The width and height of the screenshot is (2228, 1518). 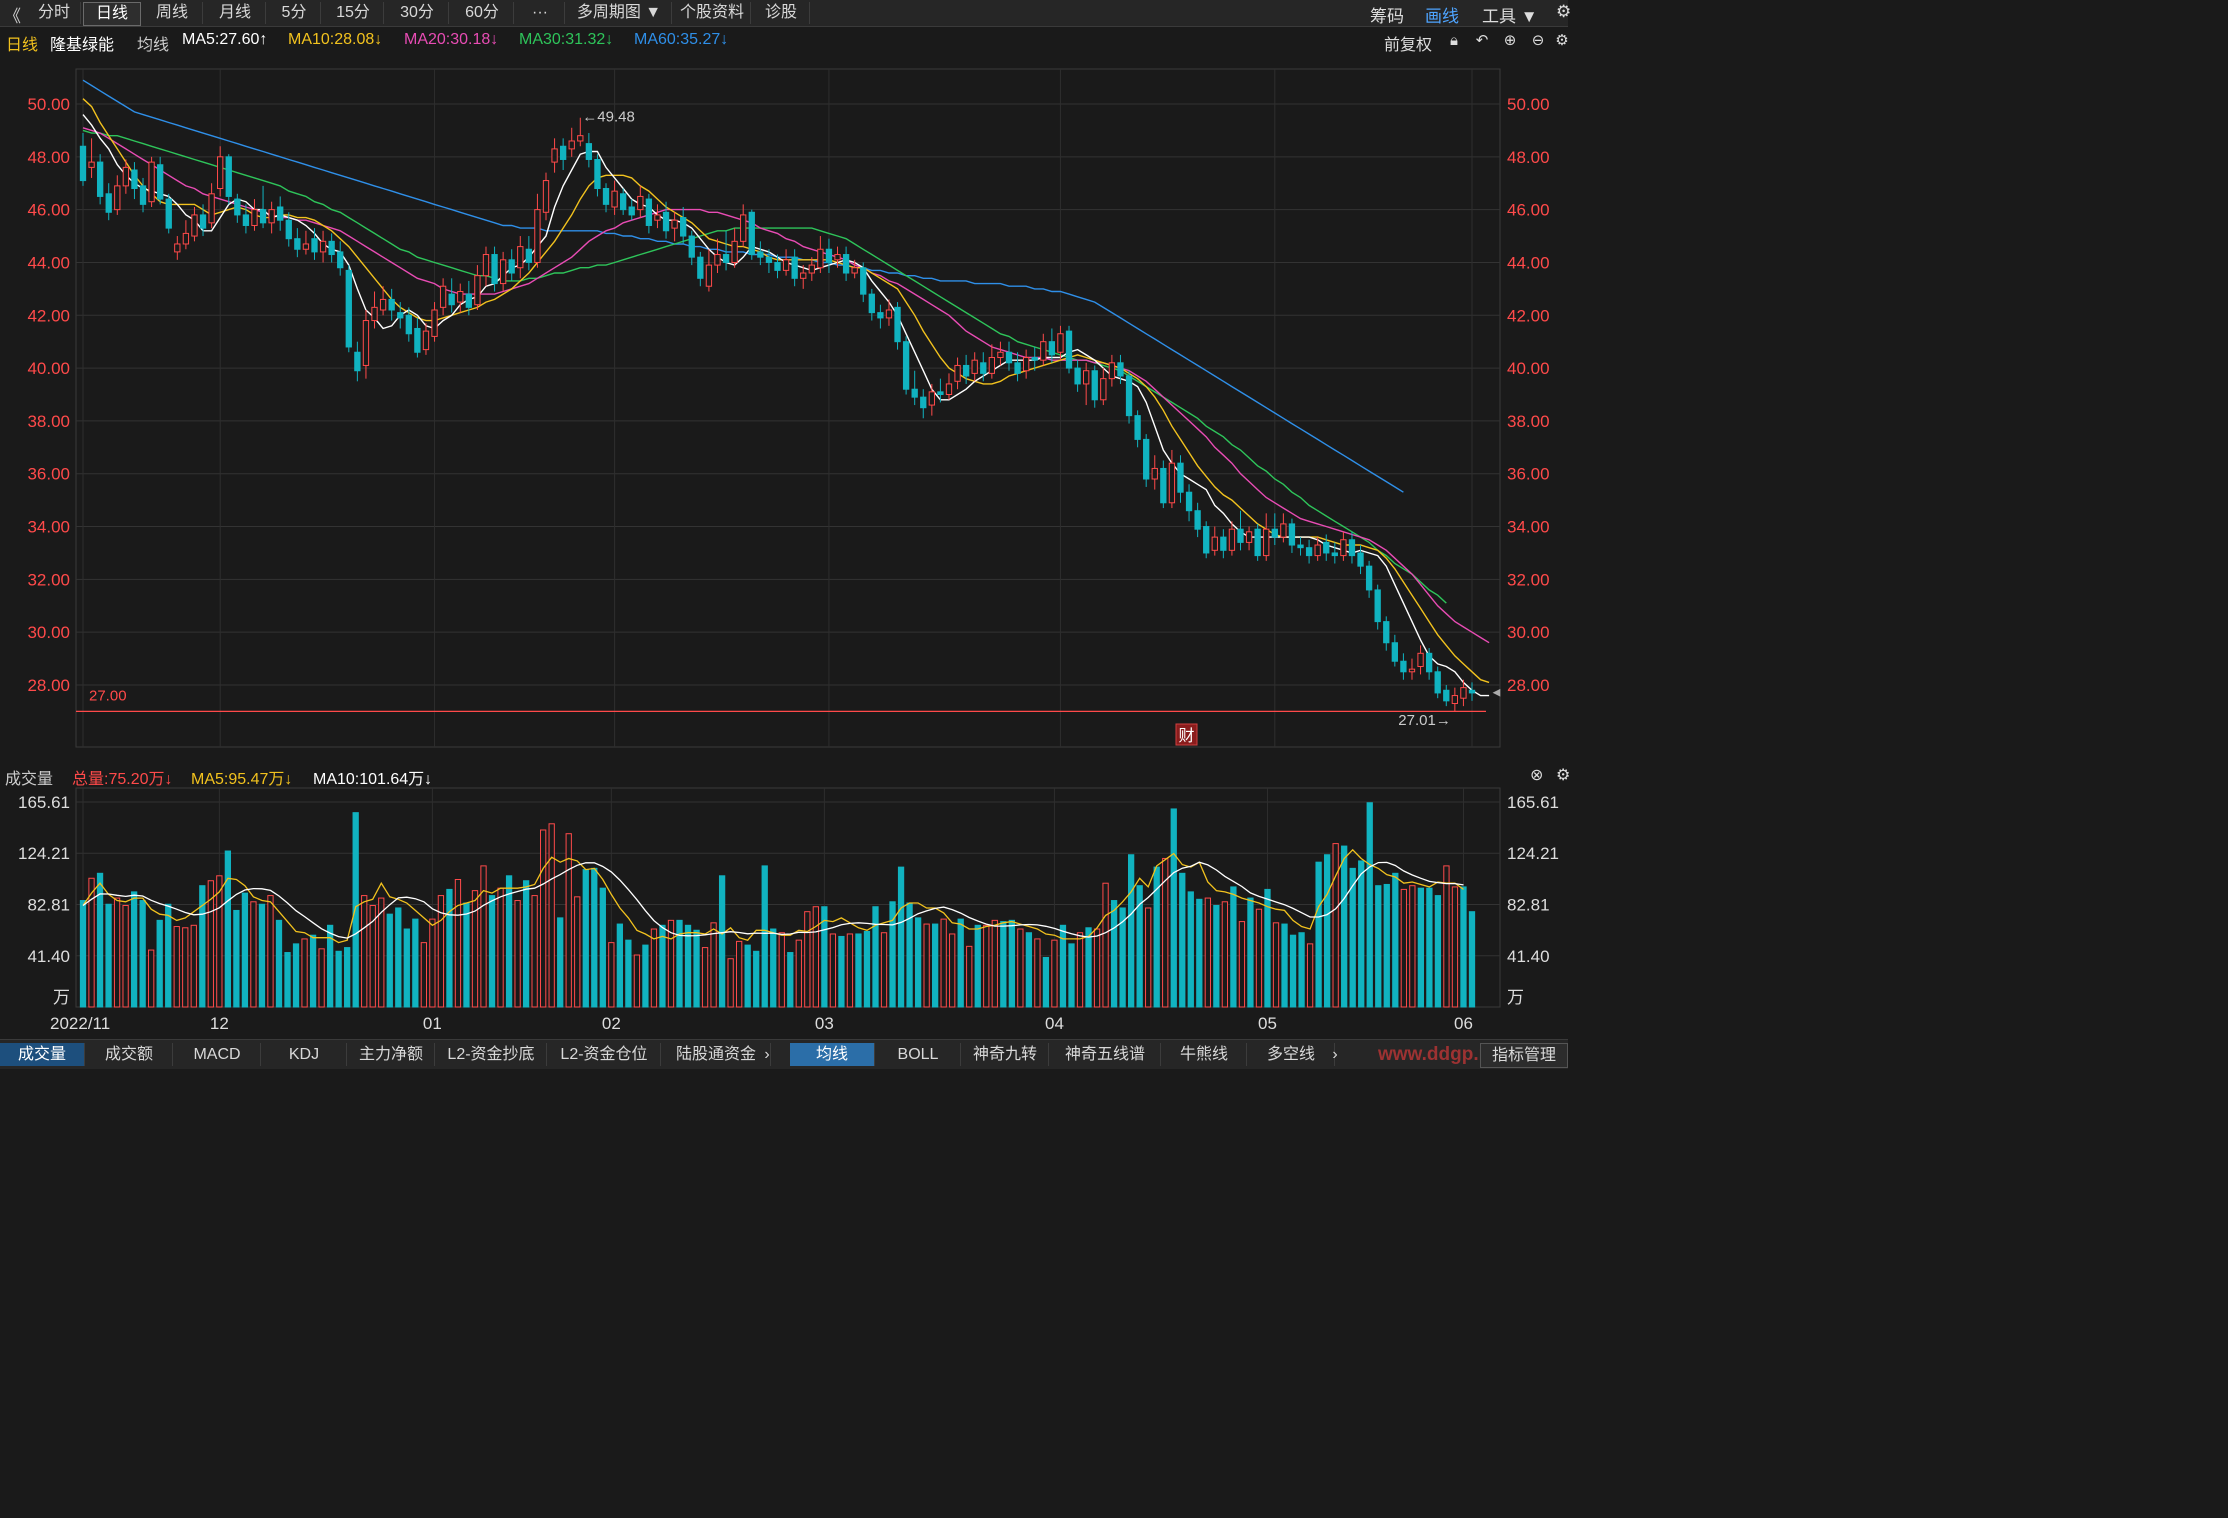 I want to click on indicator-tab-2: MACD, so click(x=217, y=1054).